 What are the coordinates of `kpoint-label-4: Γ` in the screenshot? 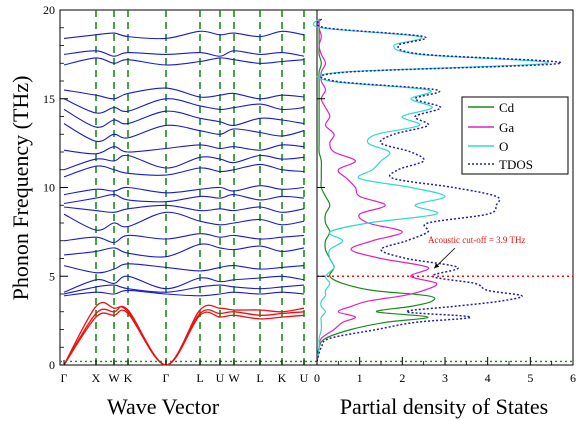 It's located at (166, 378).